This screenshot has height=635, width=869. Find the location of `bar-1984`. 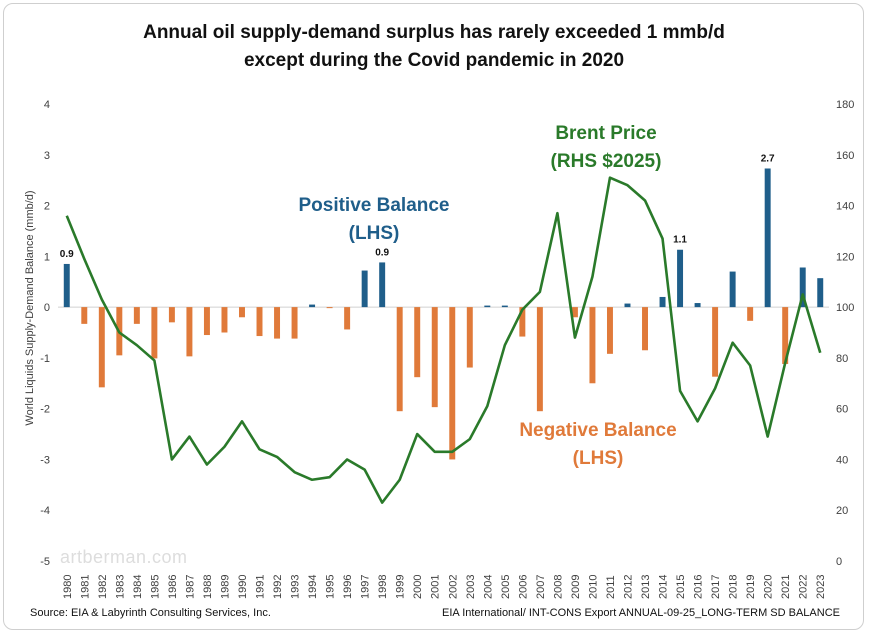

bar-1984 is located at coordinates (136, 315).